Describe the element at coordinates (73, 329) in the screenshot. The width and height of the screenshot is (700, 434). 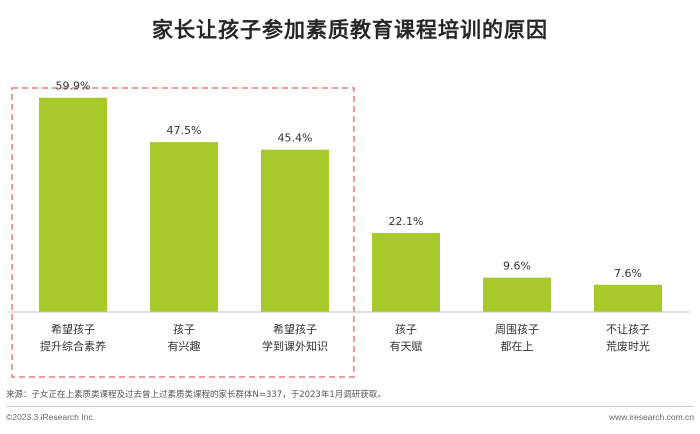
I see `category-label-0-0: 希望孩子` at that location.